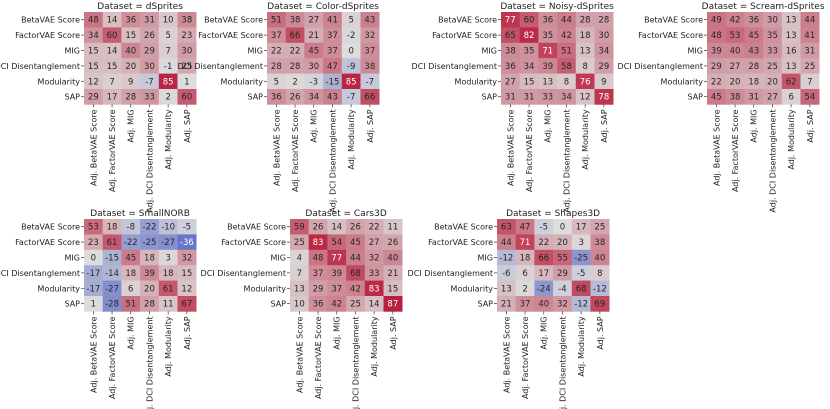 The width and height of the screenshot is (830, 409). I want to click on panel-title: Dataset = Cars3D, so click(345, 214).